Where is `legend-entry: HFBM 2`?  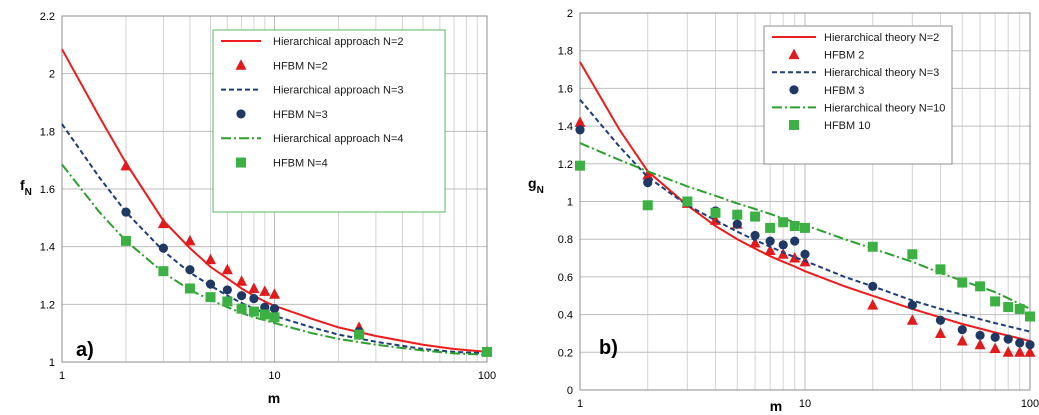
legend-entry: HFBM 2 is located at coordinates (844, 56).